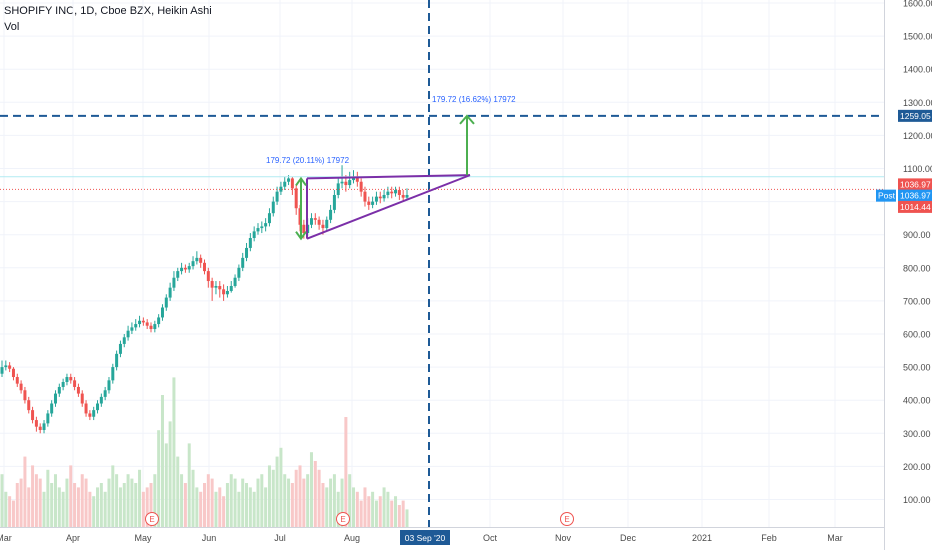  Describe the element at coordinates (917, 235) in the screenshot. I see `price-tick-label: 900.00` at that location.